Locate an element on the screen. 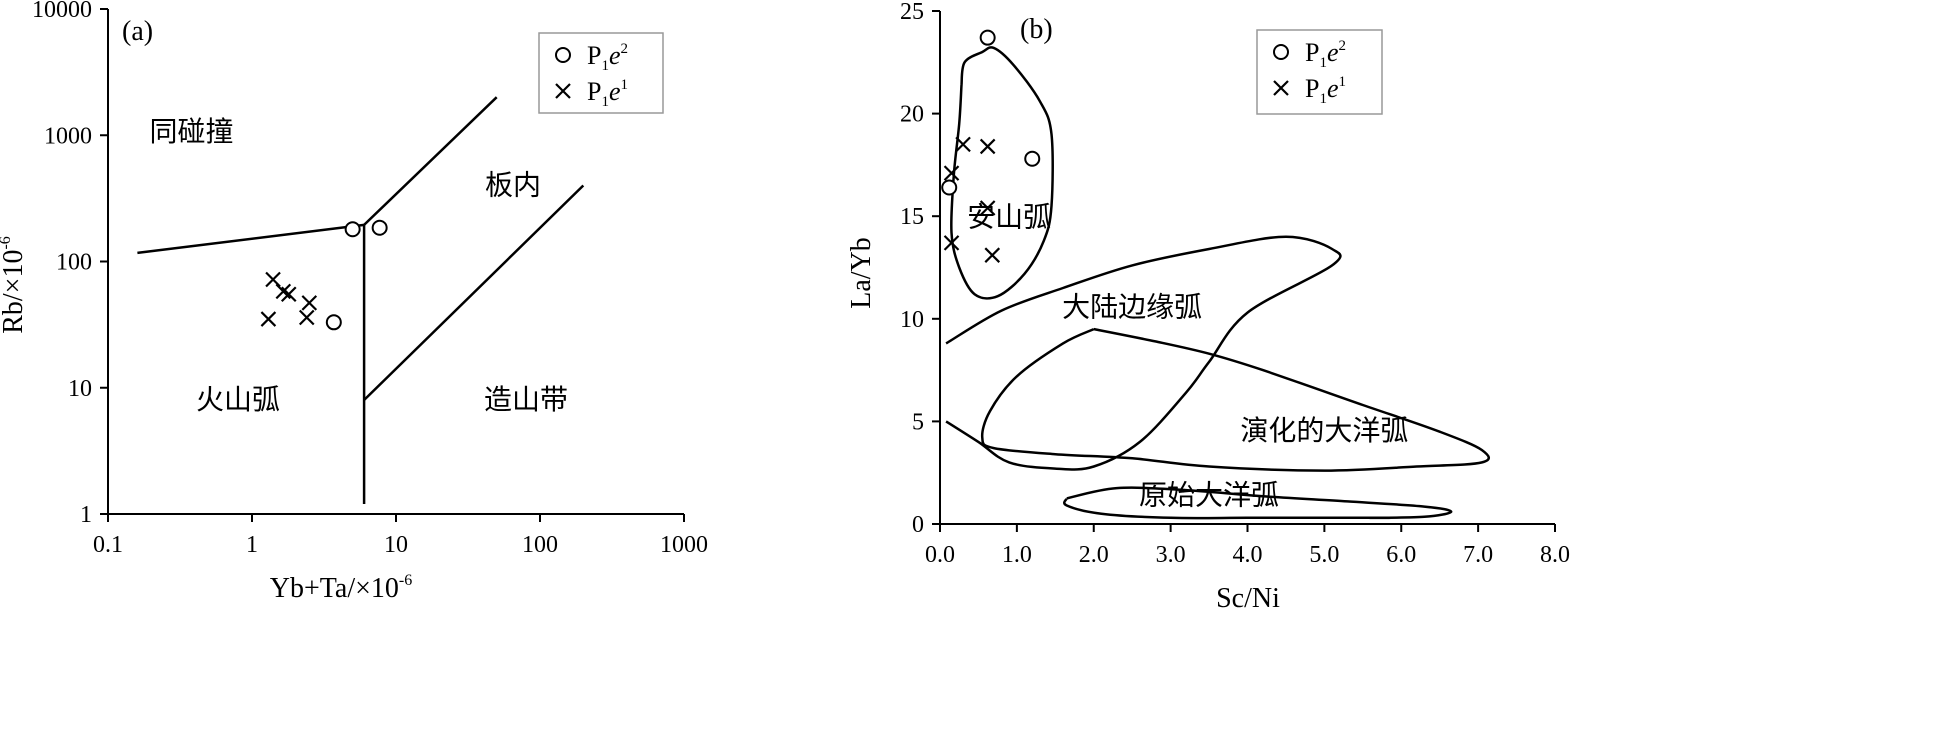 Image resolution: width=1945 pixels, height=751 pixels. region-label: 原始大洋弧 is located at coordinates (1209, 495).